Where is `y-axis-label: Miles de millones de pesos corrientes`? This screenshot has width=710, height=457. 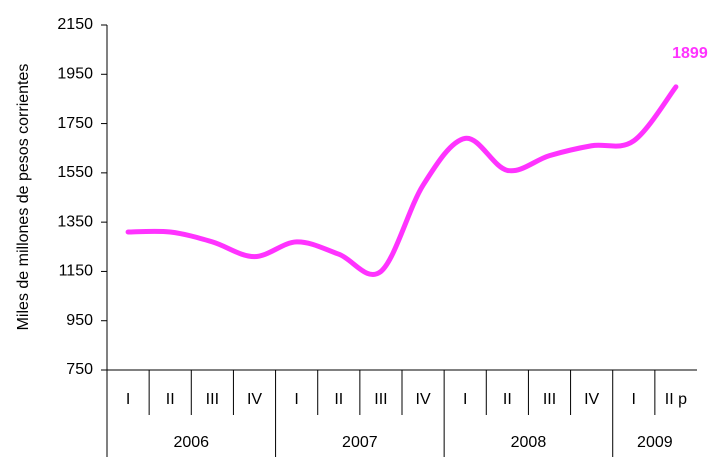 y-axis-label: Miles de millones de pesos corrientes is located at coordinates (23, 197).